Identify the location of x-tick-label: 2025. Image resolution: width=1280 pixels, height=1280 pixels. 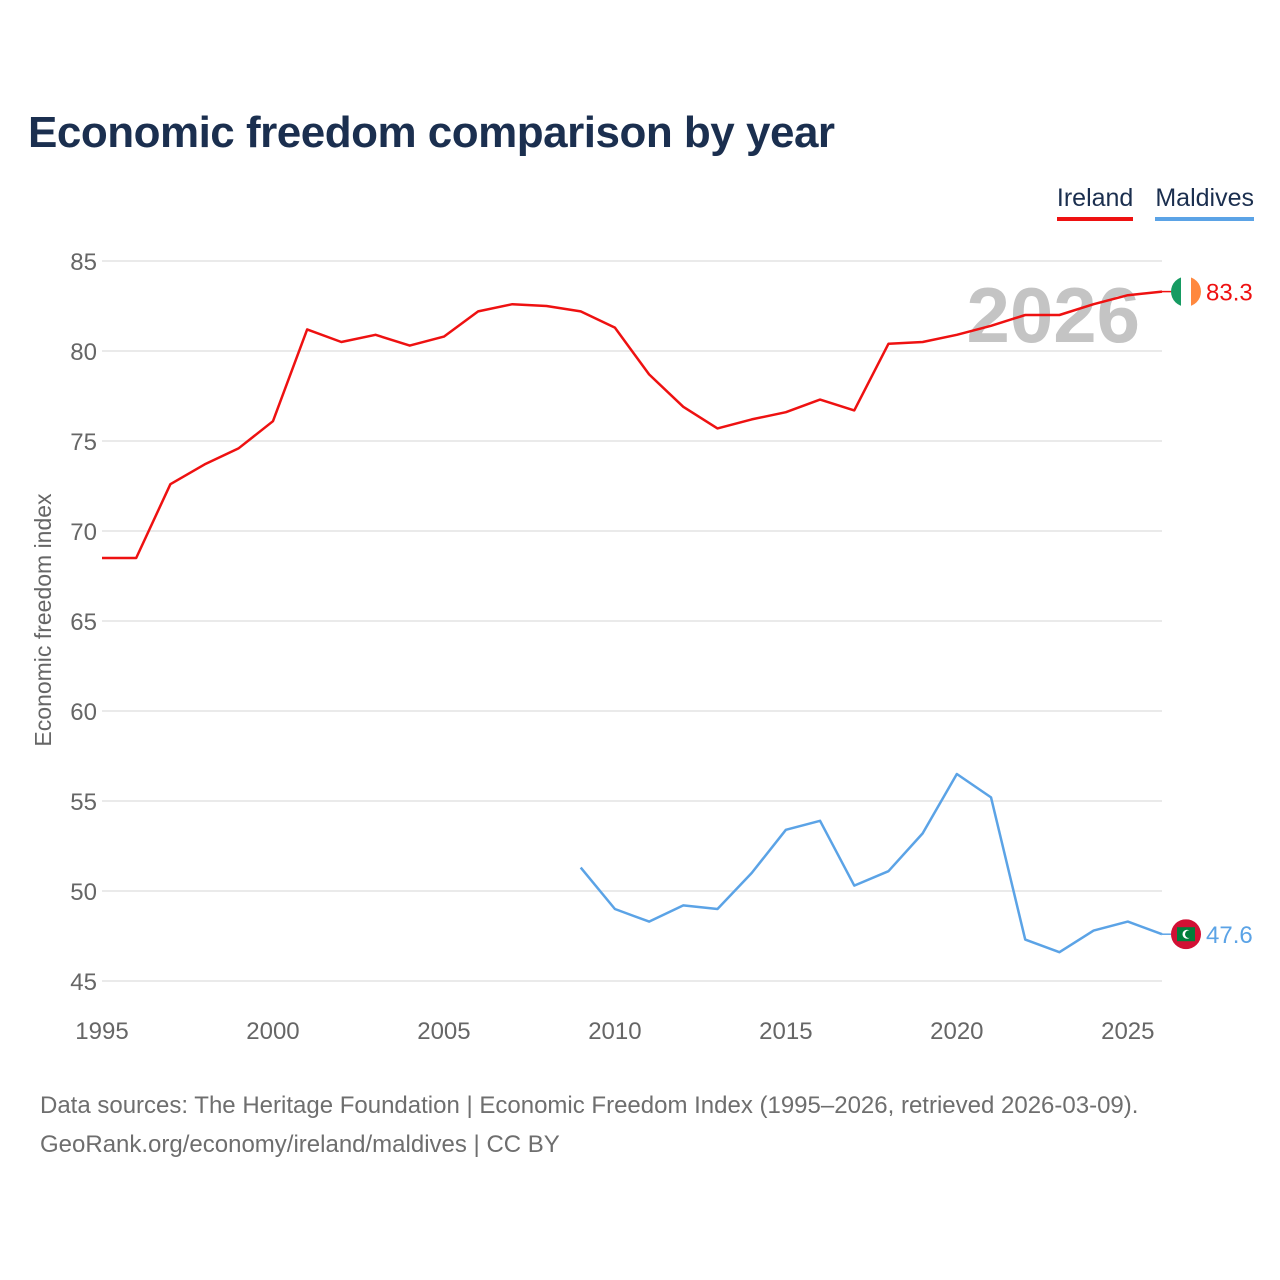
(1127, 1031).